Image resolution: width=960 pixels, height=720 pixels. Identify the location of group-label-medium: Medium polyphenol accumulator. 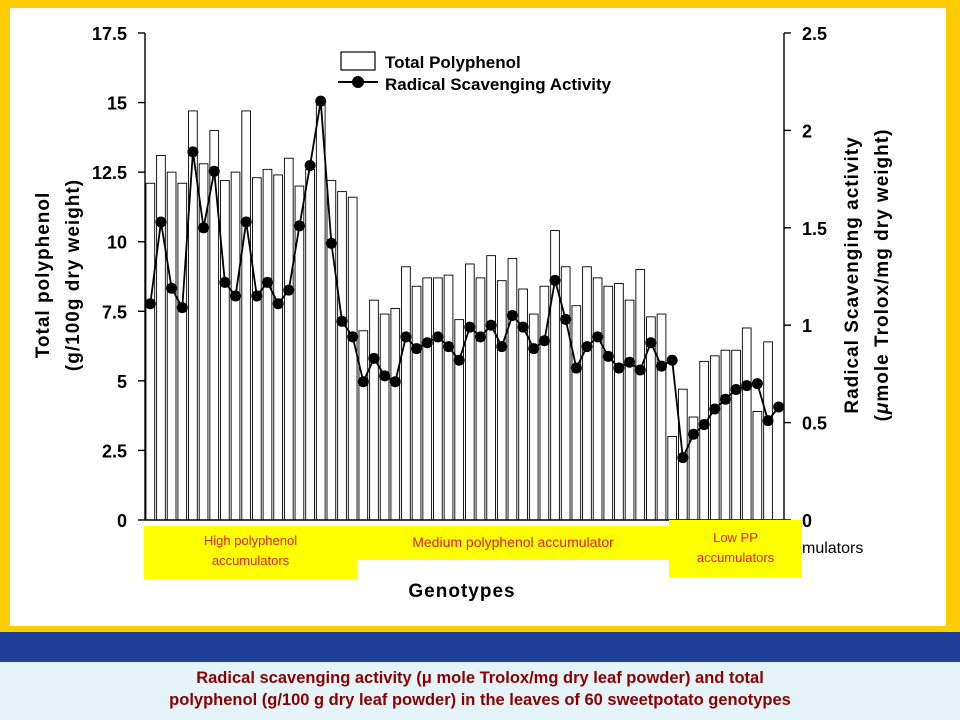
(513, 543).